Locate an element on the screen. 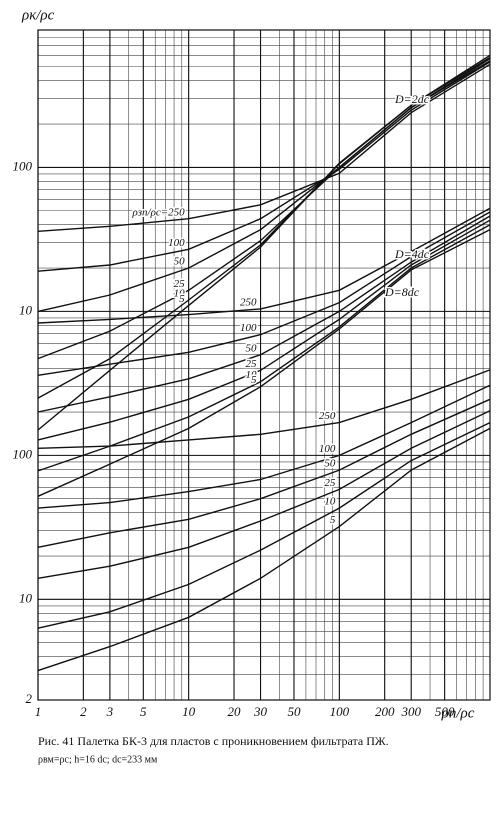 The height and width of the screenshot is (818, 500). y-tick-label: 2 is located at coordinates (29, 698).